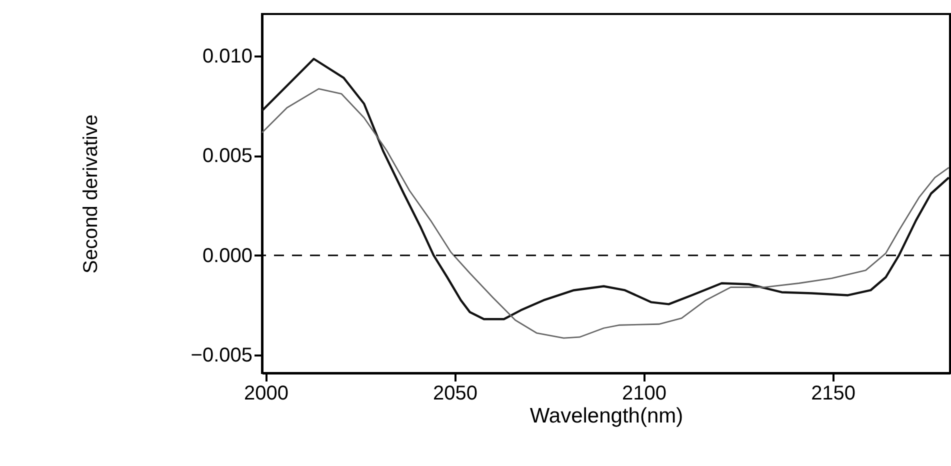 The image size is (951, 466). Describe the element at coordinates (227, 255) in the screenshot. I see `y-tick-label: 0.000` at that location.